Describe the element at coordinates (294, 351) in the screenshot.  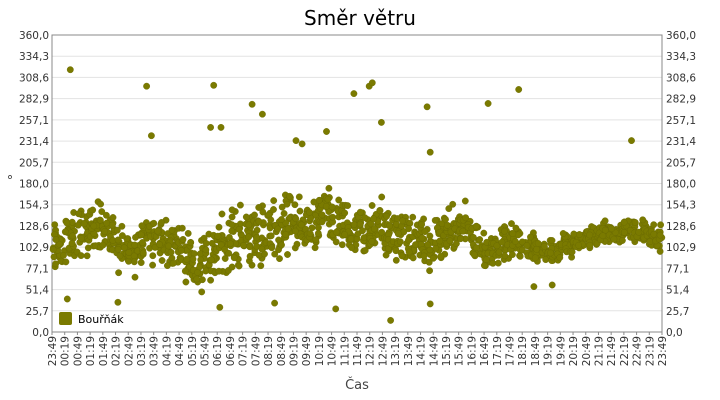
I see `x-tick-label: 09:19` at that location.